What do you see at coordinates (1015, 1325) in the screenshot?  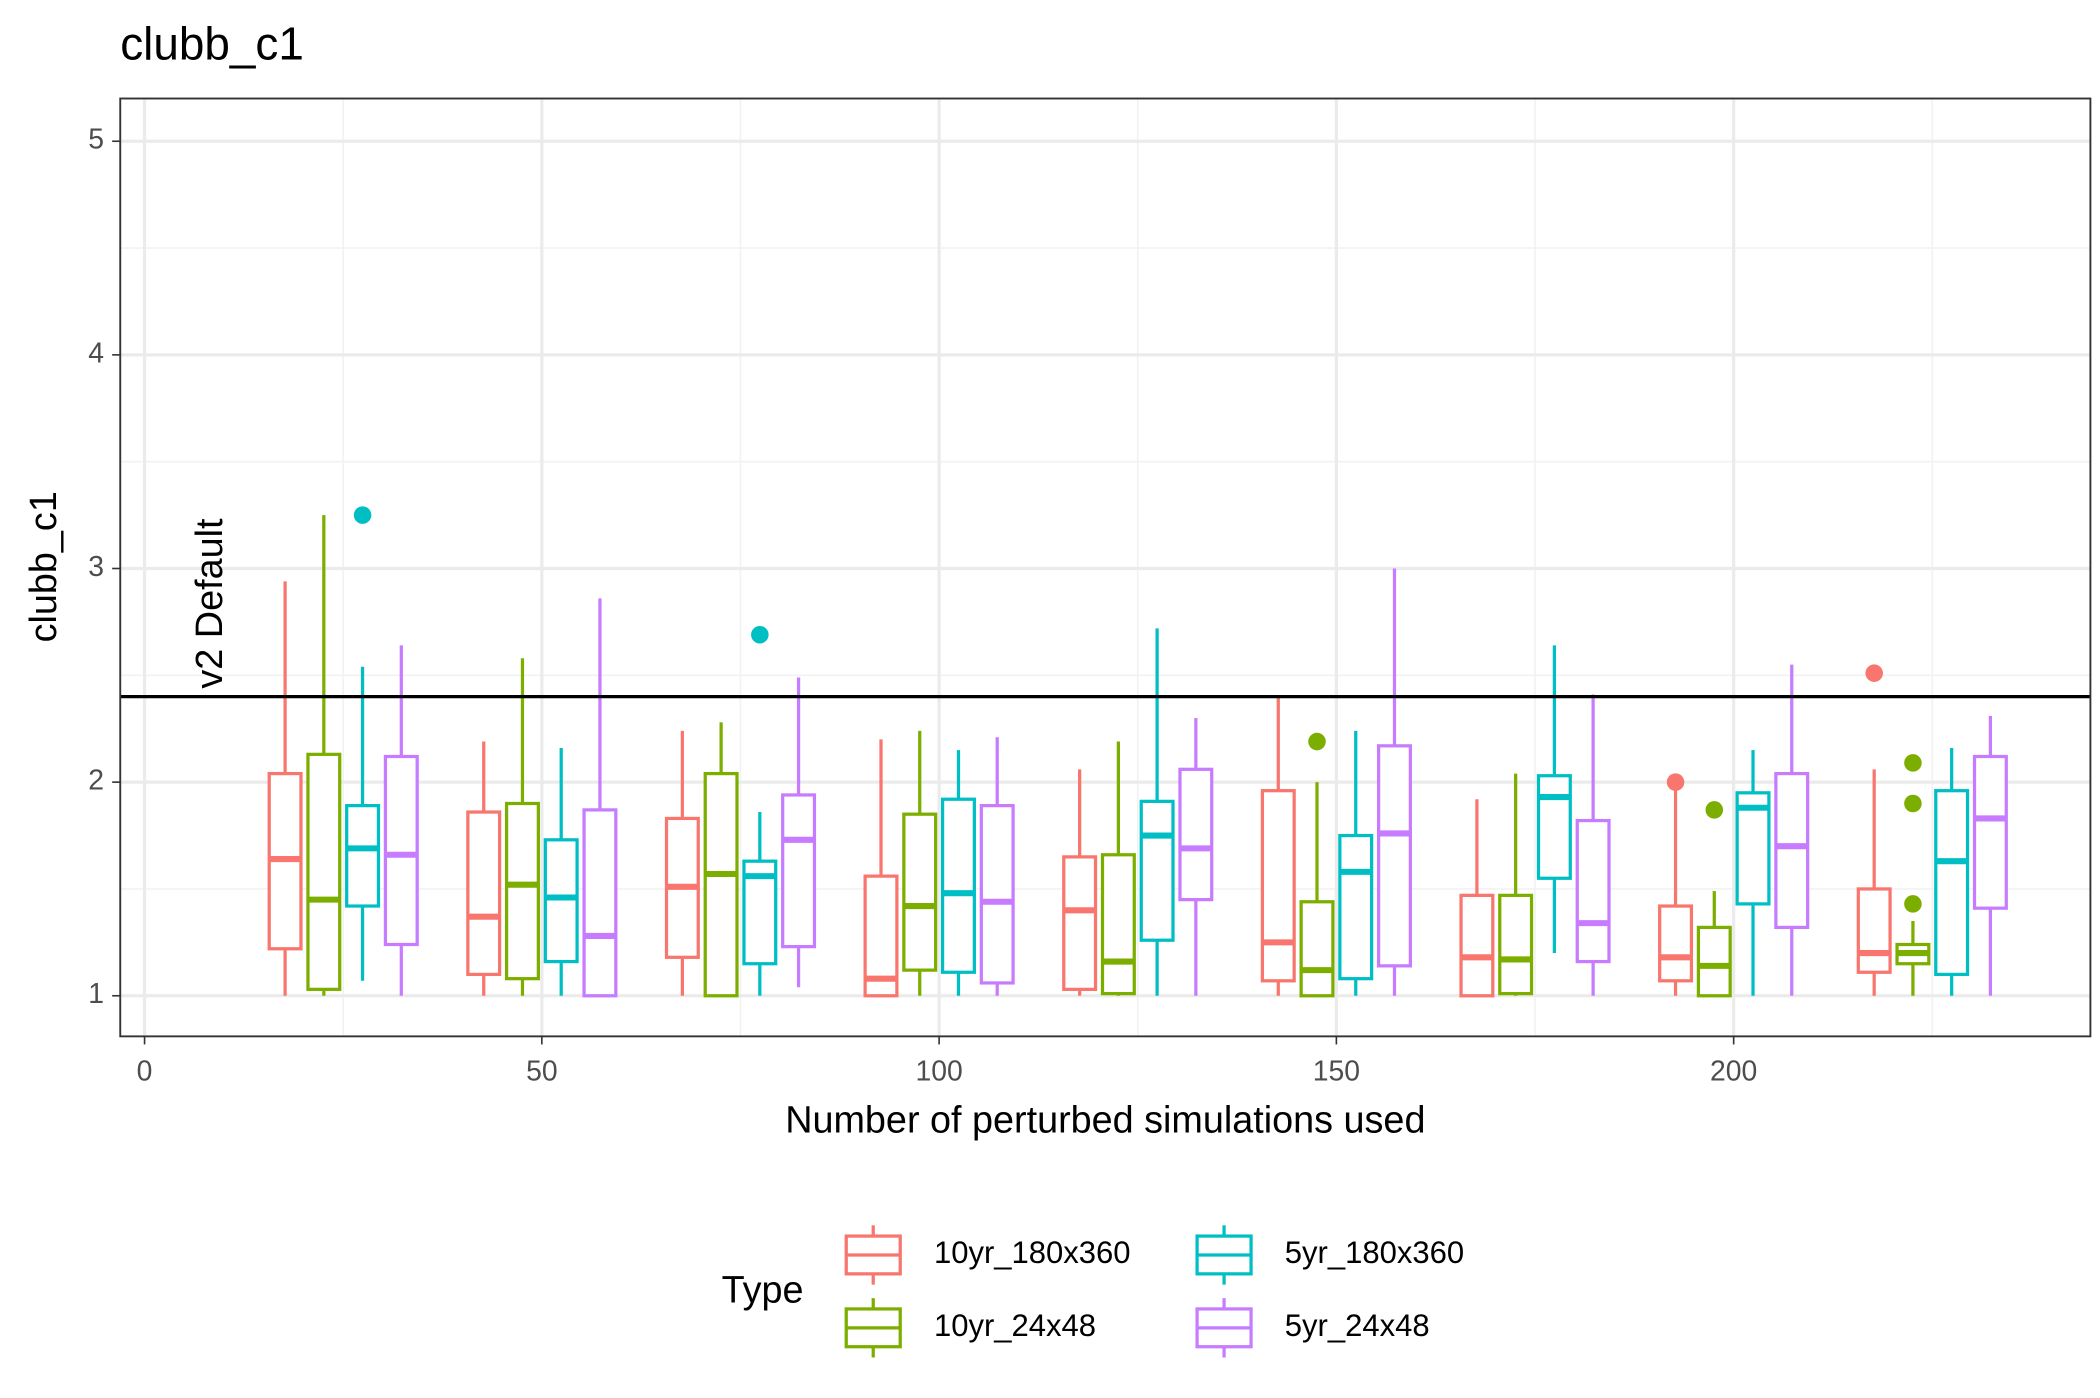 I see `legend-label: 10yr_24x48` at bounding box center [1015, 1325].